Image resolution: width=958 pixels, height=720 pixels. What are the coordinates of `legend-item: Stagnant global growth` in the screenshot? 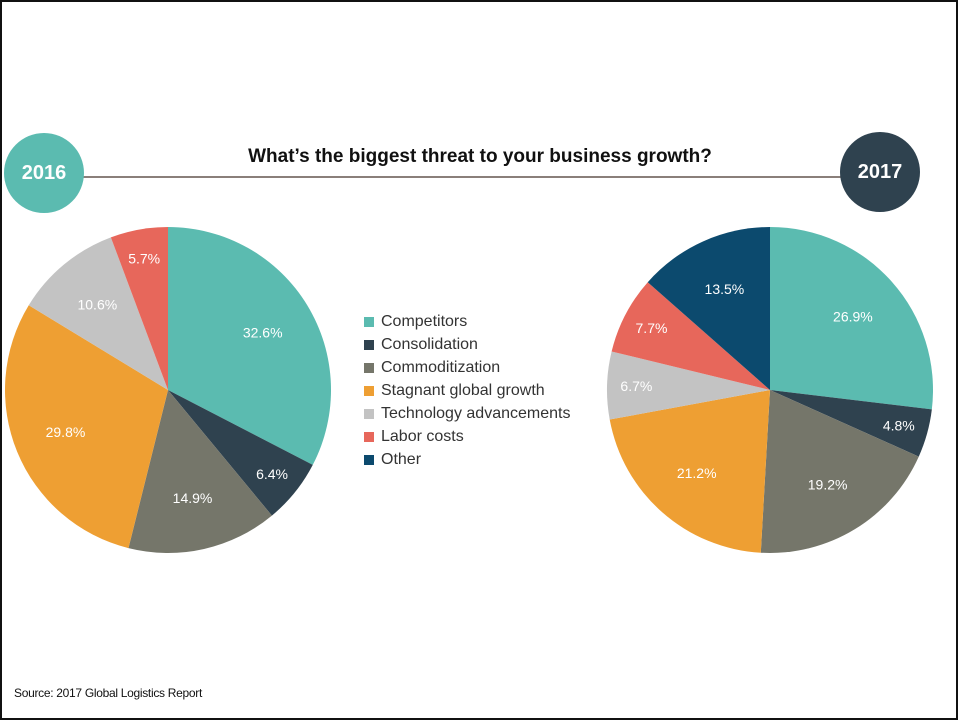 It's located at (467, 390).